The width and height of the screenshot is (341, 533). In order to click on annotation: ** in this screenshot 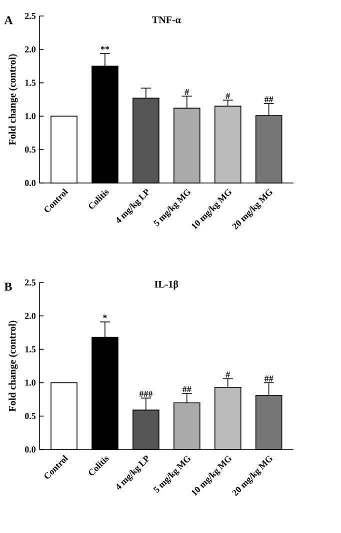, I will do `click(105, 48)`.